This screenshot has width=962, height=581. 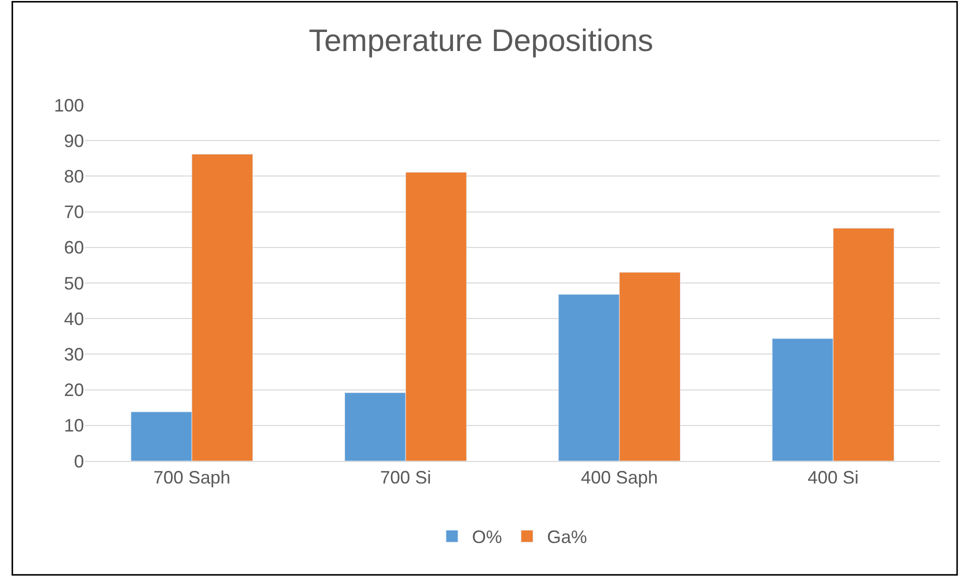 I want to click on legend-label: O%, so click(x=487, y=537).